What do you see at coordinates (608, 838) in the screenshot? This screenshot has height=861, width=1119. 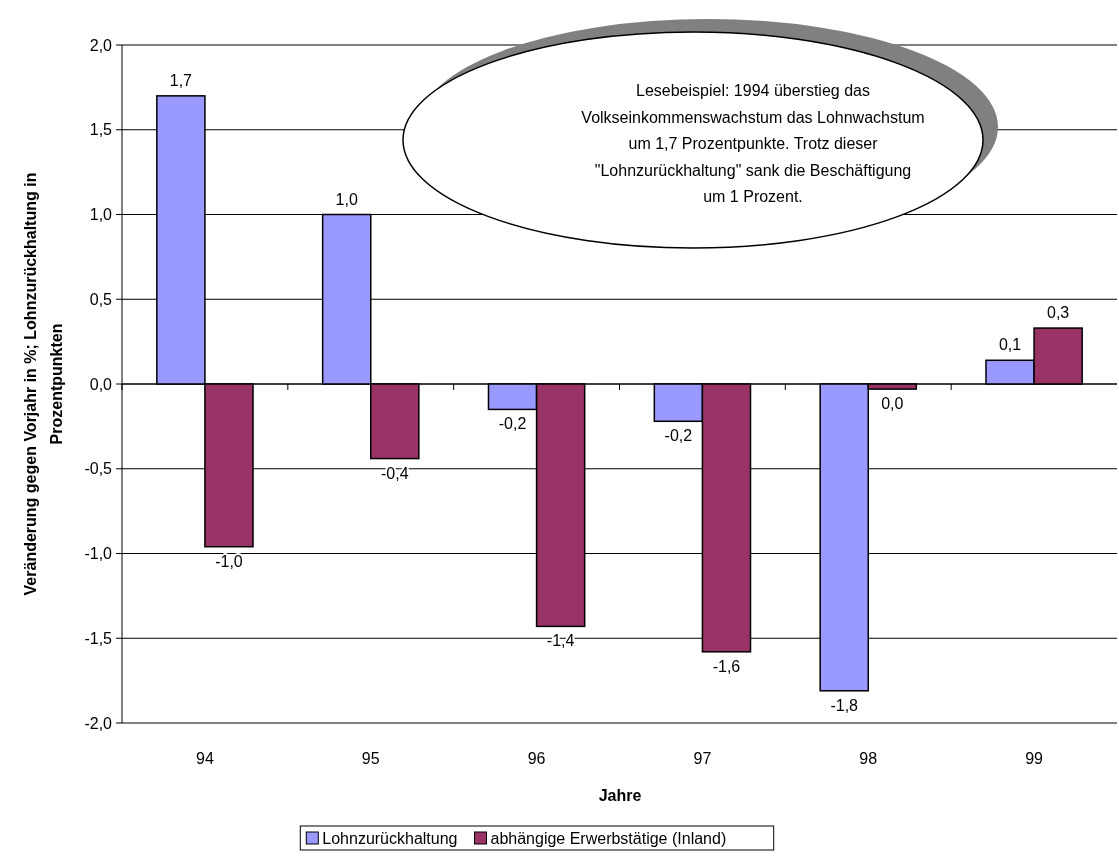 I see `legend-label: abhängige Erwerbstätige (Inland)` at bounding box center [608, 838].